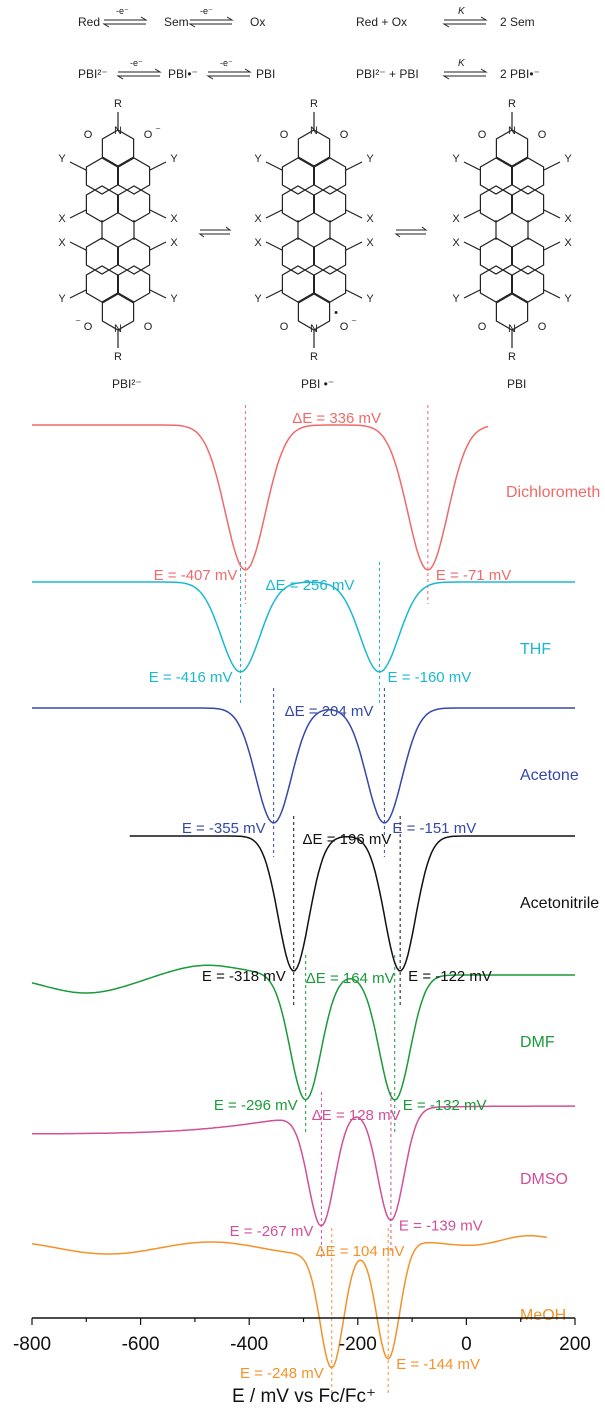 The image size is (605, 1414). Describe the element at coordinates (520, 74) in the screenshot. I see `scheme-right: 2 PBI•⁻` at that location.